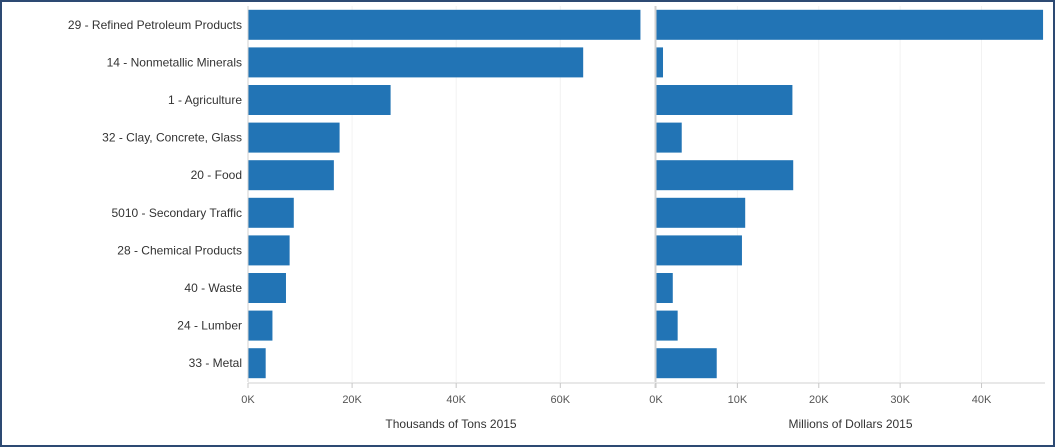  What do you see at coordinates (561, 400) in the screenshot?
I see `x-tick-label: 60K` at bounding box center [561, 400].